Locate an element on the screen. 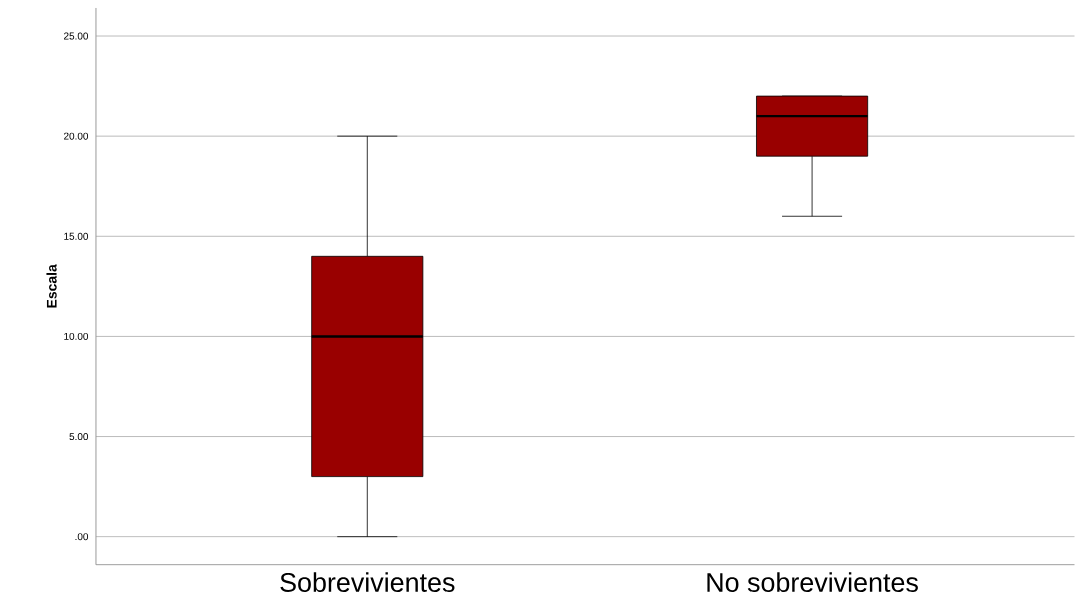 This screenshot has width=1075, height=613. y-tick-label: 5.00 is located at coordinates (79, 437).